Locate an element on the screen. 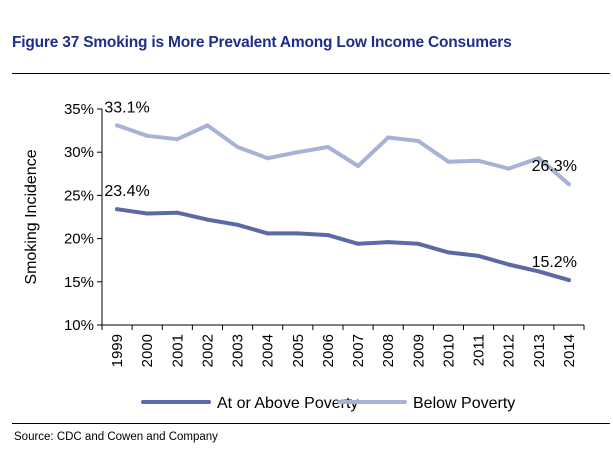 This screenshot has height=464, width=613. x-tick-label: 2009 is located at coordinates (418, 350).